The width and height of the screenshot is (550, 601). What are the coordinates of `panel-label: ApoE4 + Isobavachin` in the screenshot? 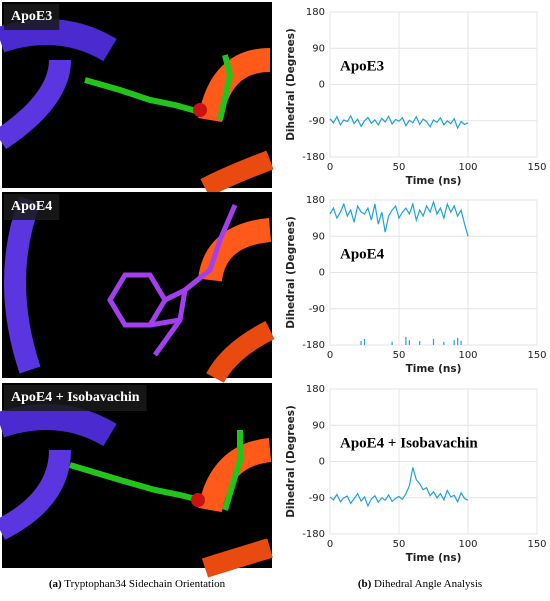 It's located at (75, 397).